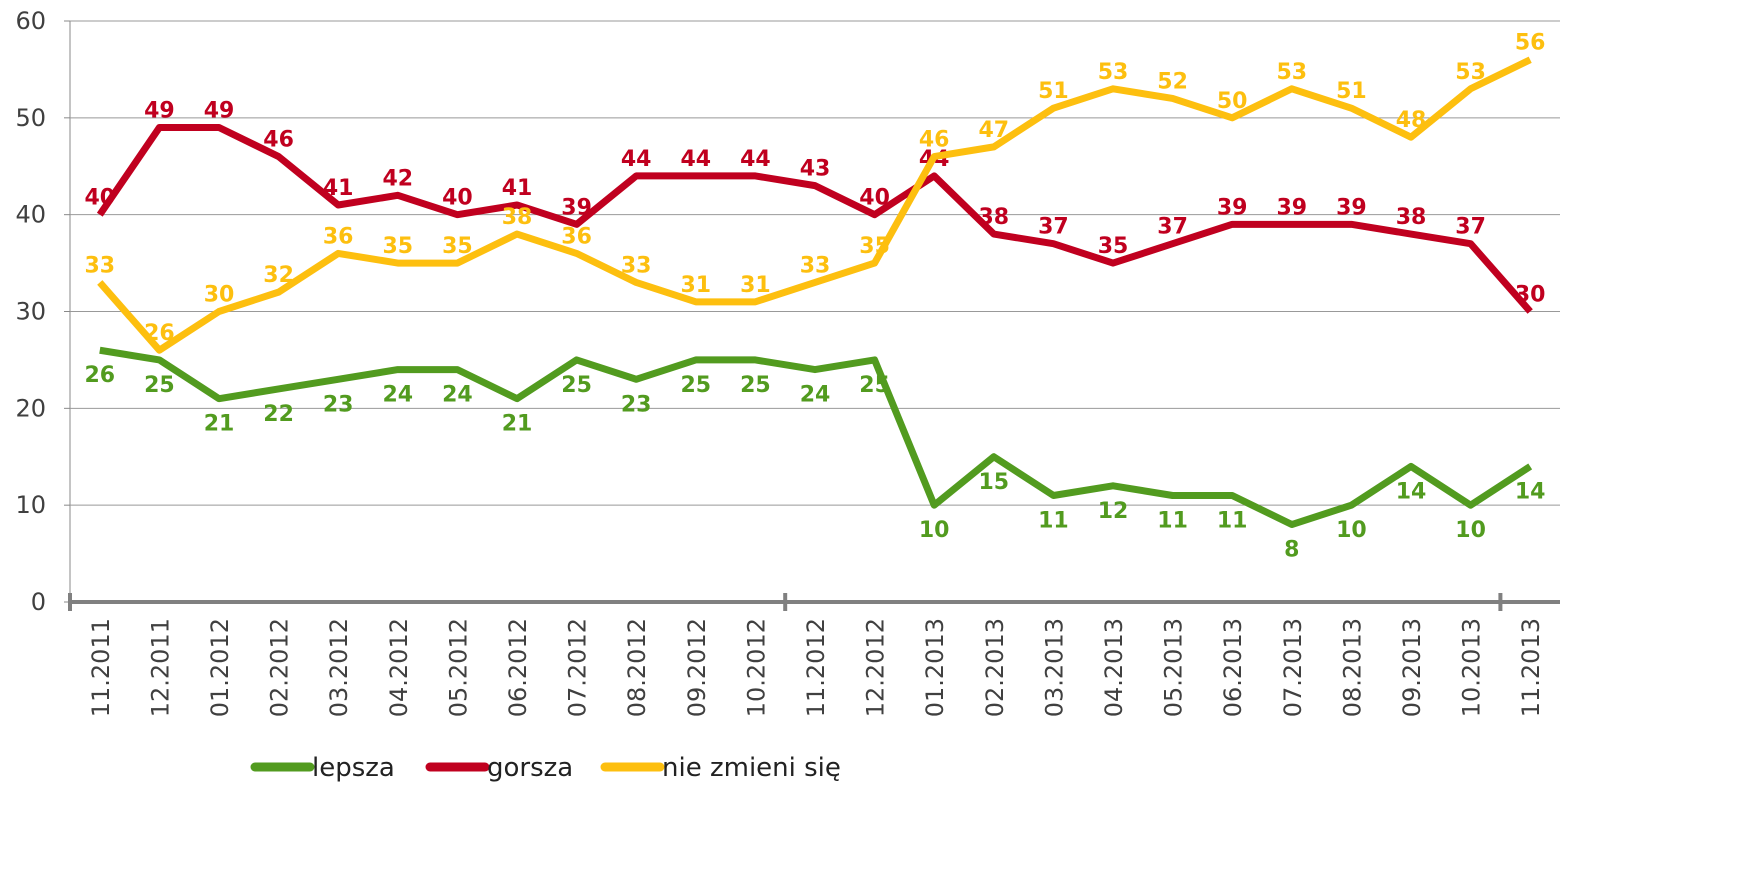 Image resolution: width=1762 pixels, height=881 pixels. What do you see at coordinates (993, 482) in the screenshot?
I see `data-label: 15` at bounding box center [993, 482].